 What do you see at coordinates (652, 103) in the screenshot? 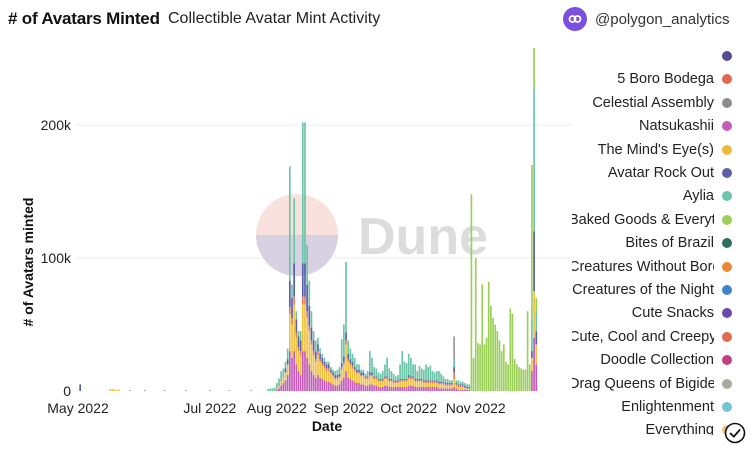
I see `legend-item: Celestial Assembly` at bounding box center [652, 103].